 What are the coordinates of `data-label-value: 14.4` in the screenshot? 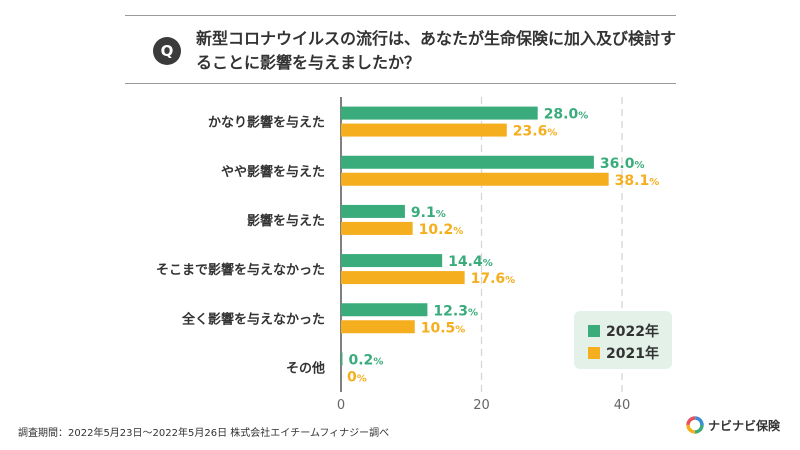 It's located at (465, 262).